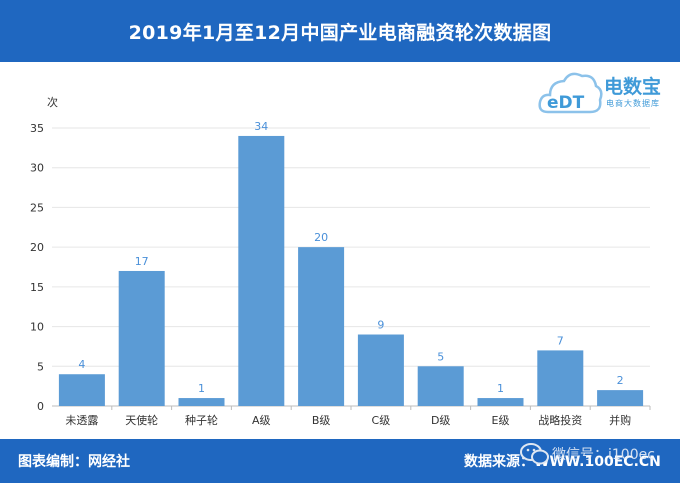  What do you see at coordinates (321, 420) in the screenshot?
I see `x-tick-label: B级` at bounding box center [321, 420].